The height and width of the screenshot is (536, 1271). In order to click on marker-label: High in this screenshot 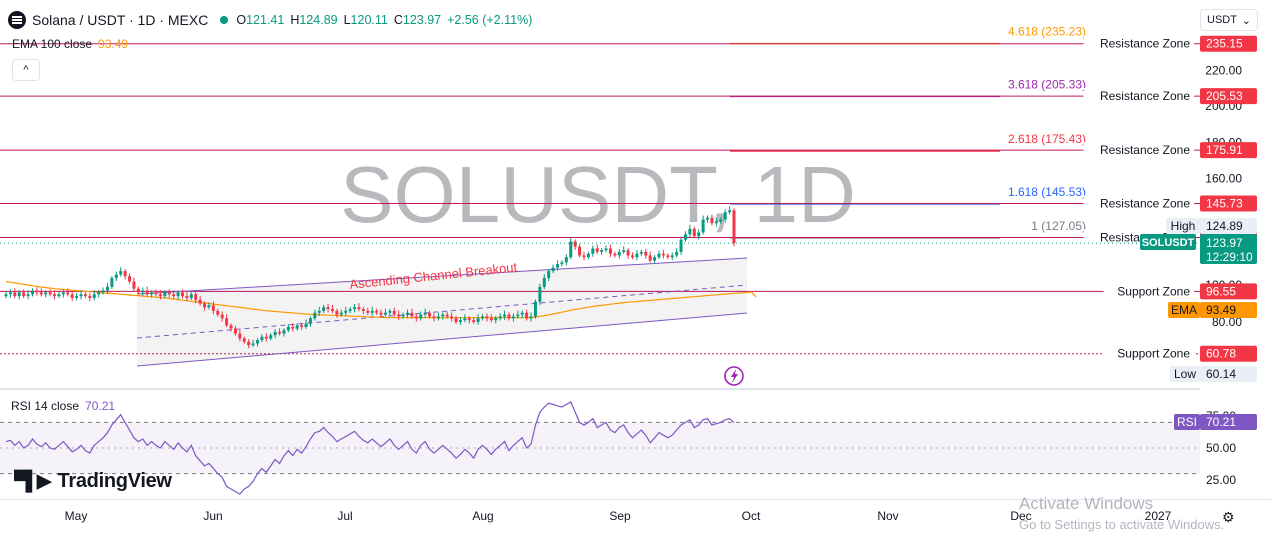, I will do `click(1183, 226)`.